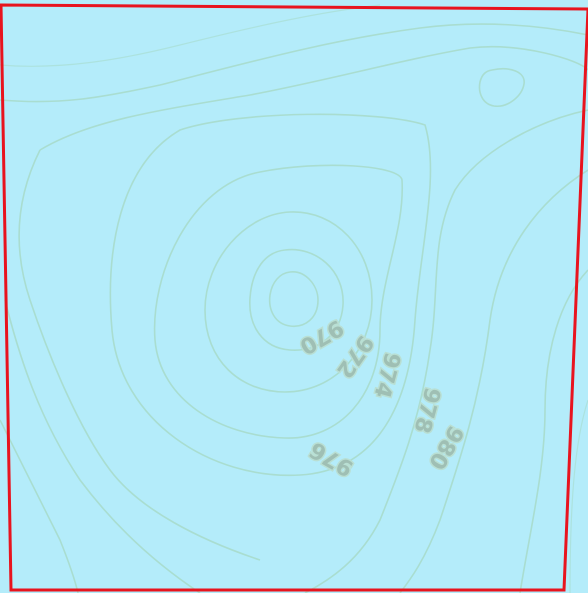  What do you see at coordinates (321, 336) in the screenshot?
I see `contour-label-970: 970` at bounding box center [321, 336].